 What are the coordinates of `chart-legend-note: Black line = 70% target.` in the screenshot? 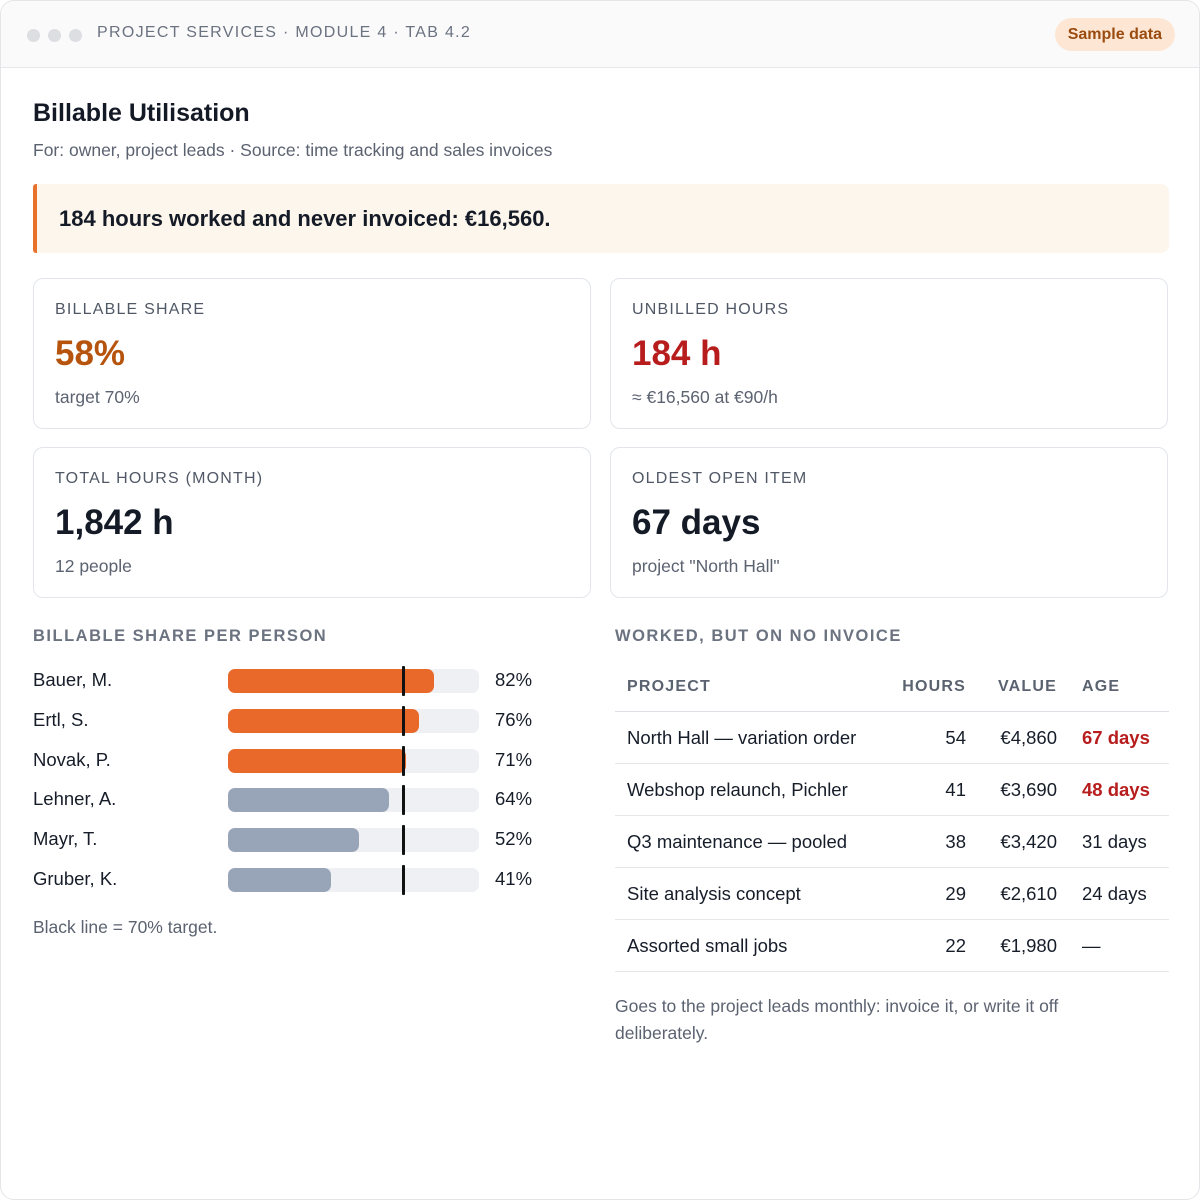 It's located at (125, 927).